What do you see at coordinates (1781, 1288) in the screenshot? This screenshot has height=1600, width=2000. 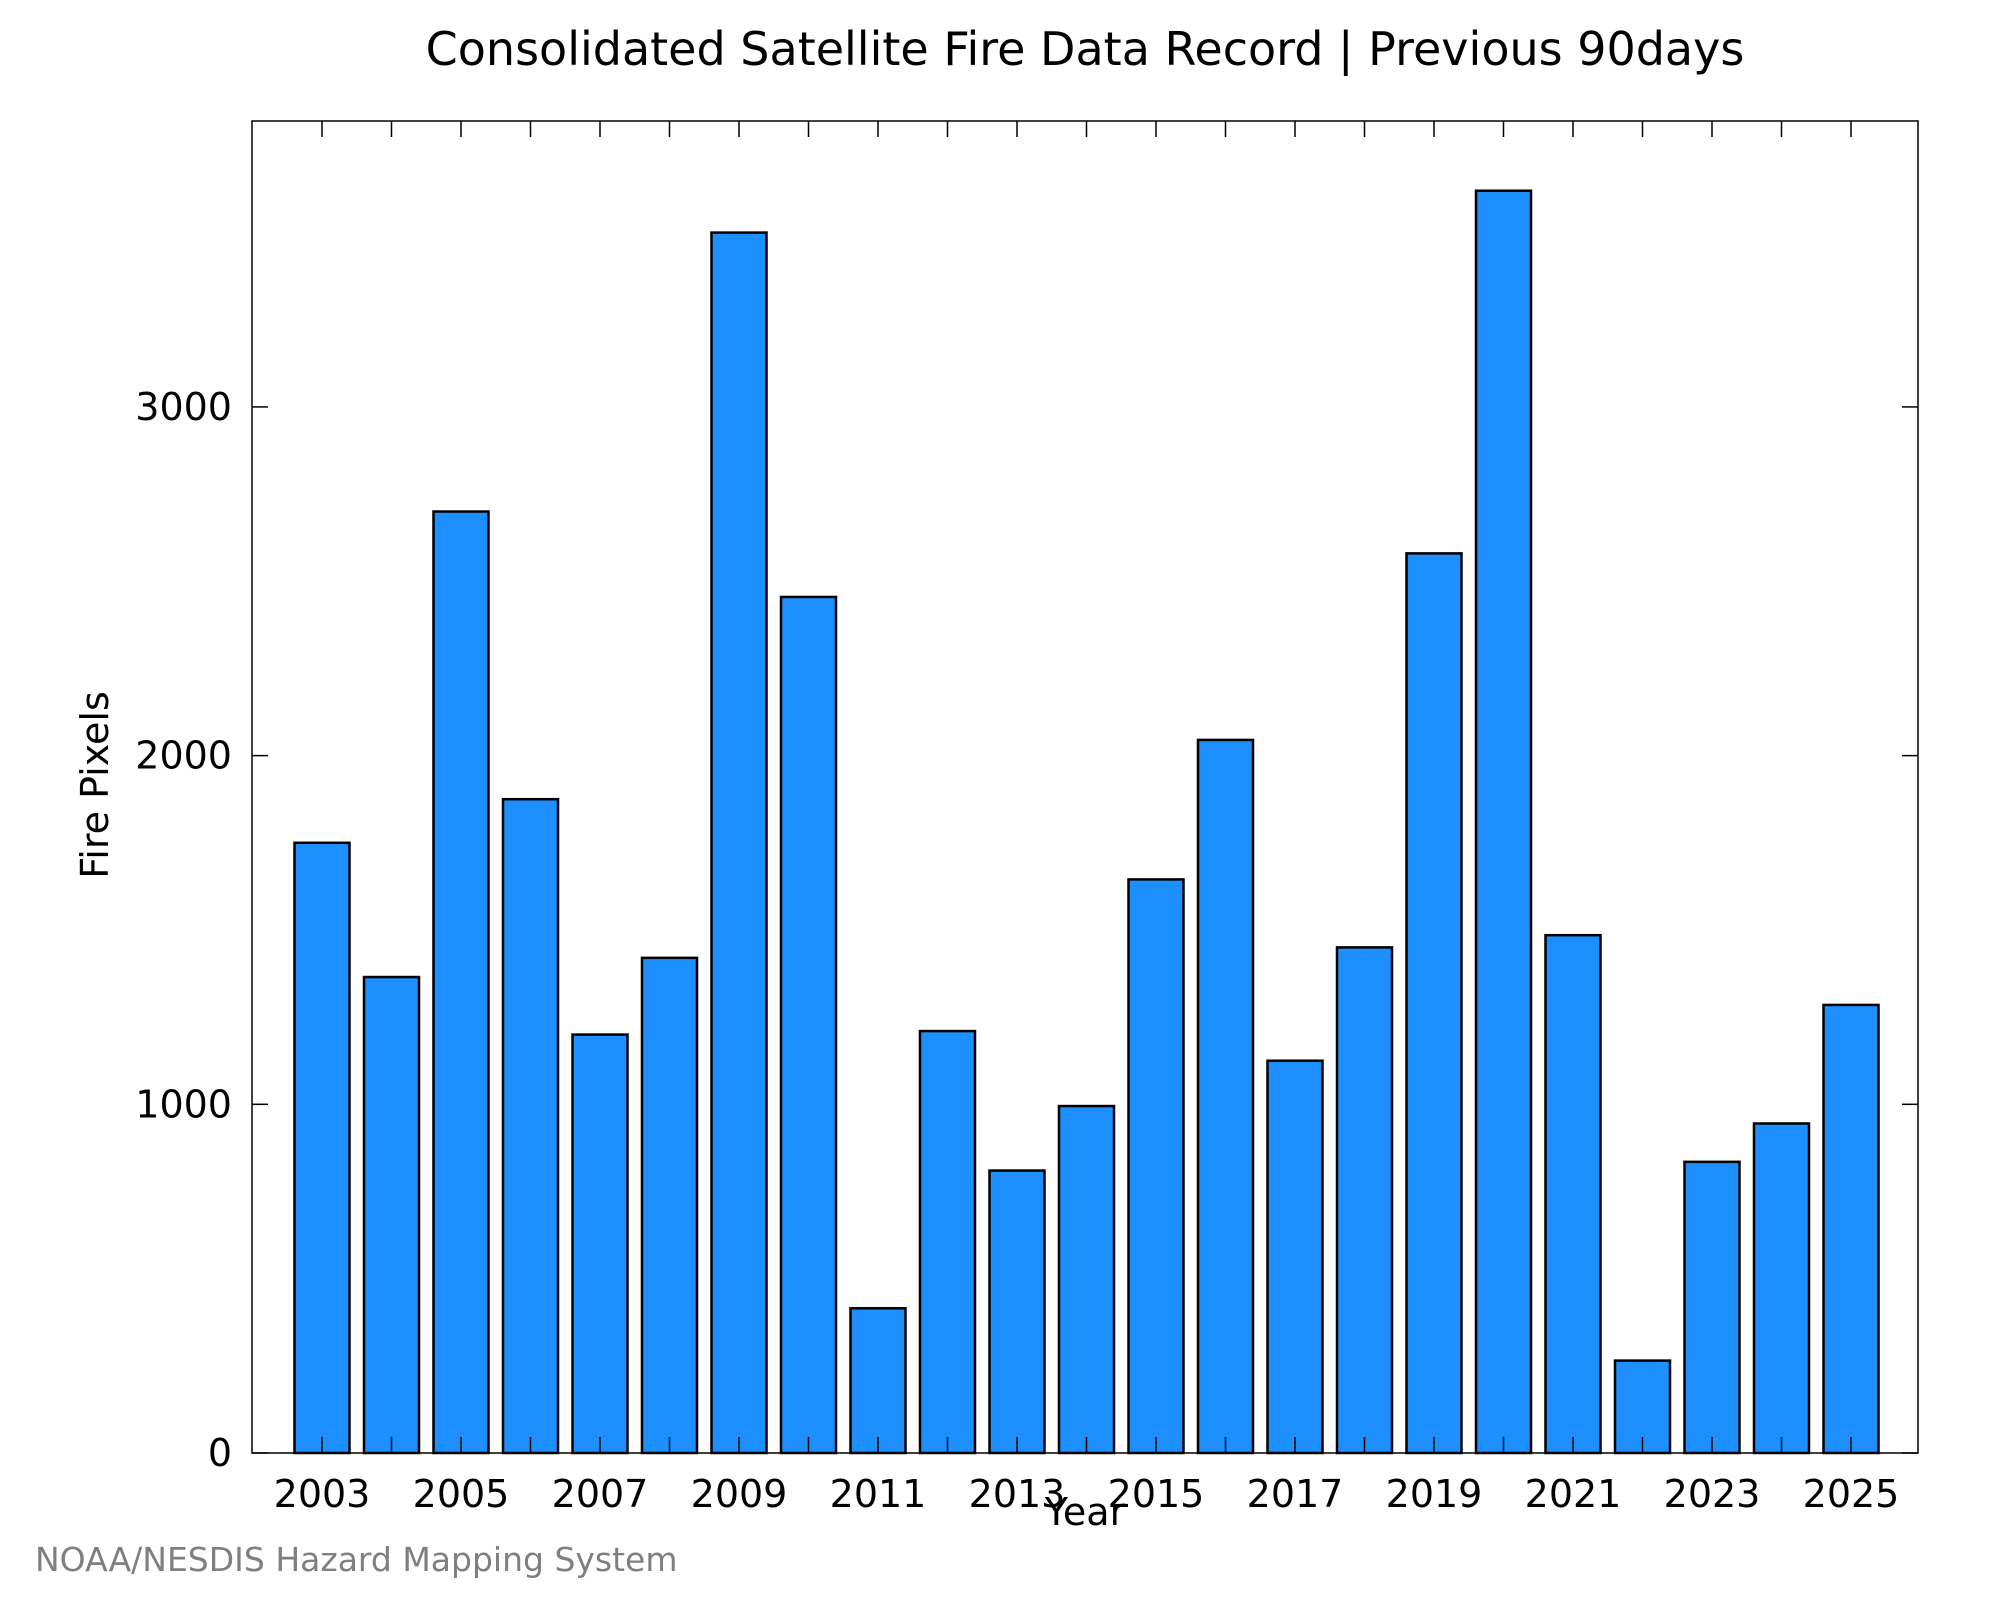 I see `bar-2024` at bounding box center [1781, 1288].